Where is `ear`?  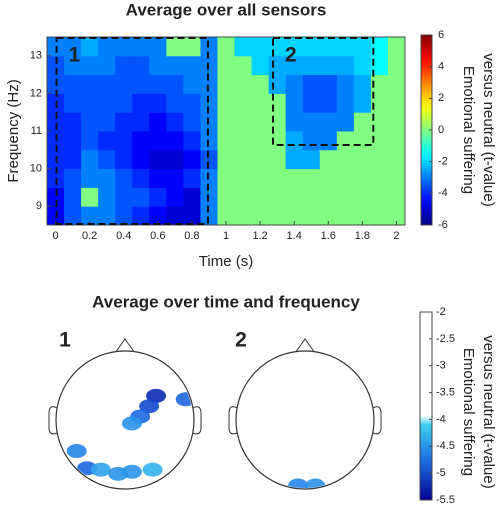 ear is located at coordinates (53, 420).